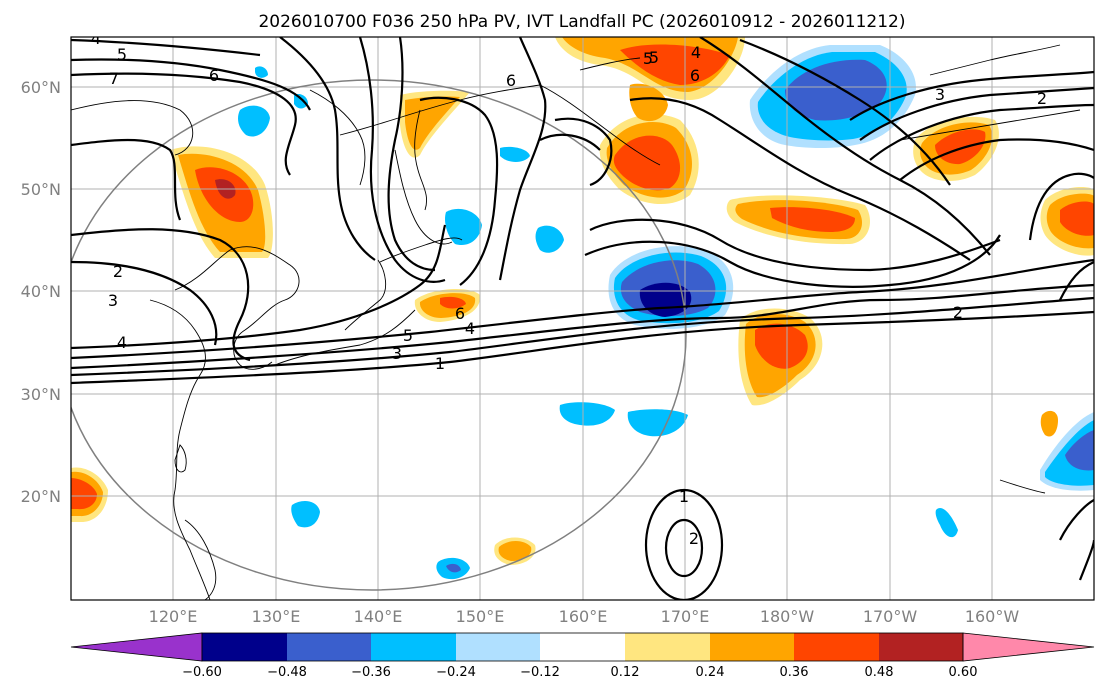  Describe the element at coordinates (710, 672) in the screenshot. I see `colorbar-tick-label: 0.24` at that location.